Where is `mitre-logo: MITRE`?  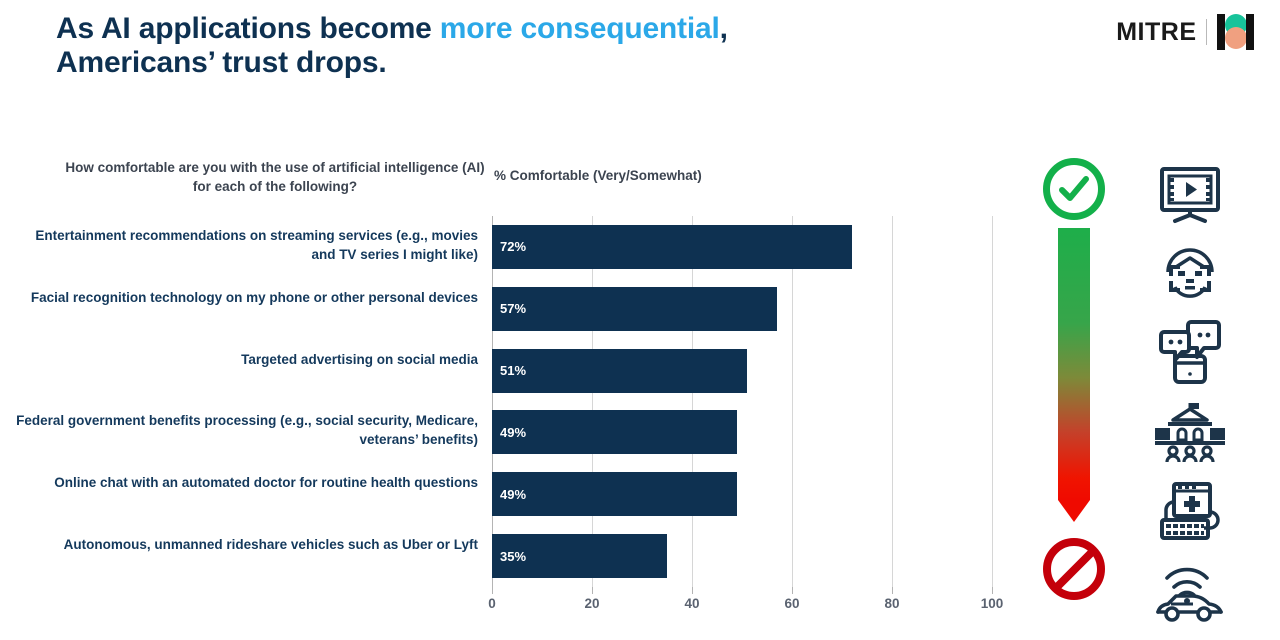
mitre-logo: MITRE is located at coordinates (1186, 32).